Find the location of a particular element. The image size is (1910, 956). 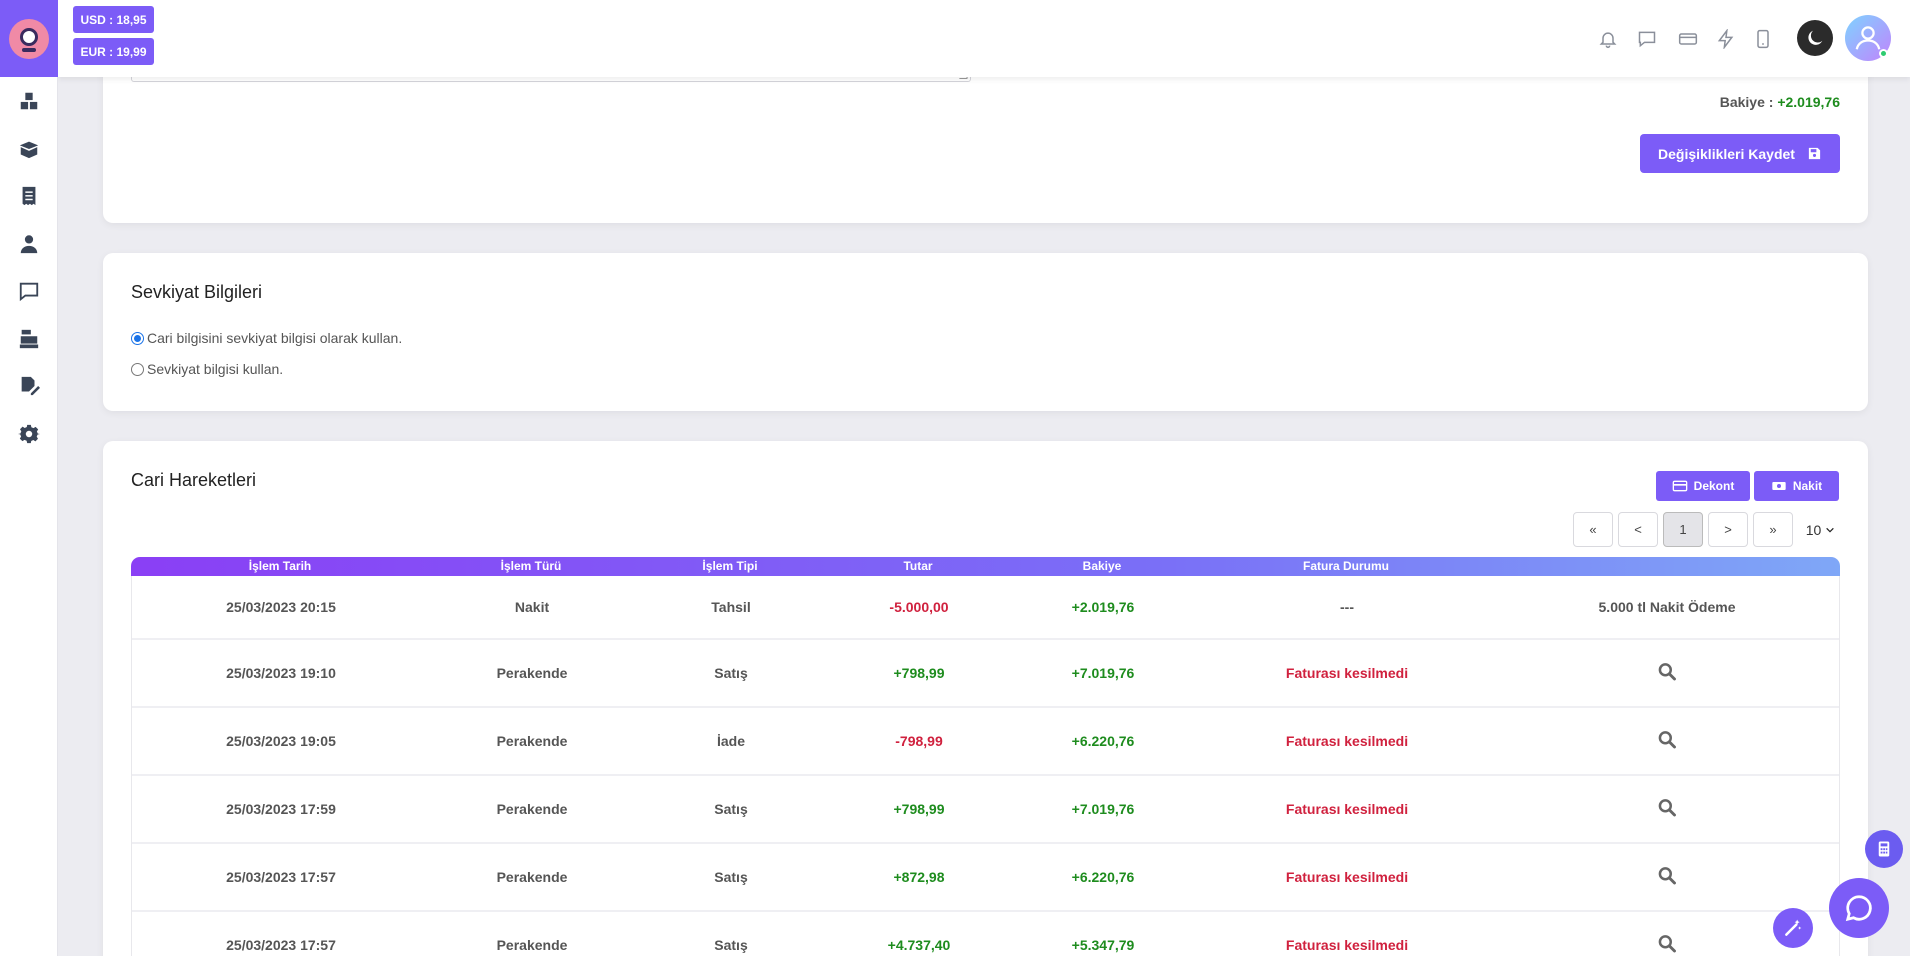

page-size-select: 10 is located at coordinates (1820, 529).